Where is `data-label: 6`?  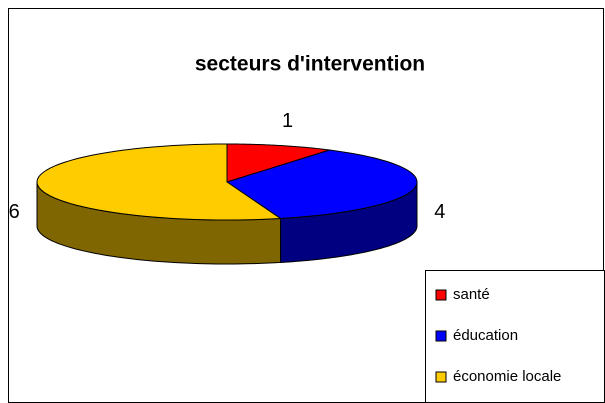
data-label: 6 is located at coordinates (14, 212).